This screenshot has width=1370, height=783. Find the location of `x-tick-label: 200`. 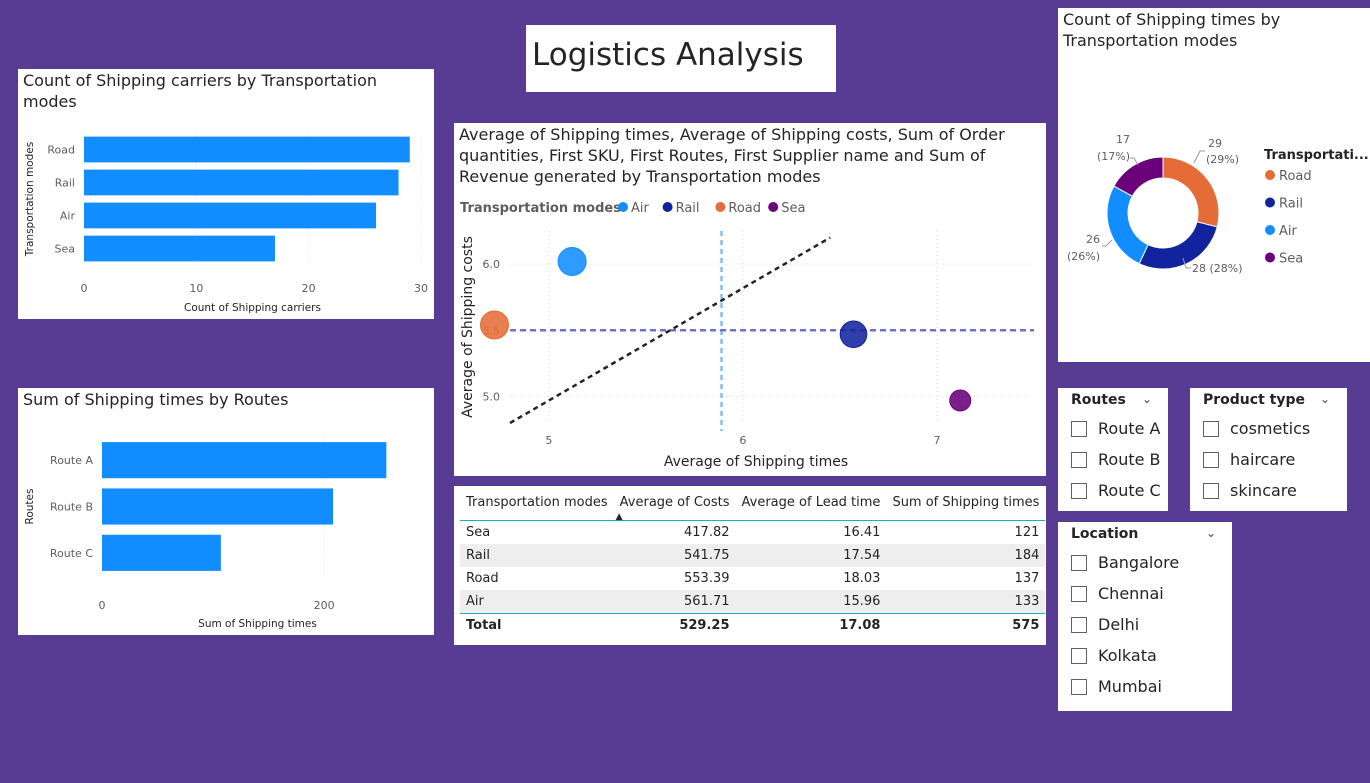

x-tick-label: 200 is located at coordinates (324, 605).